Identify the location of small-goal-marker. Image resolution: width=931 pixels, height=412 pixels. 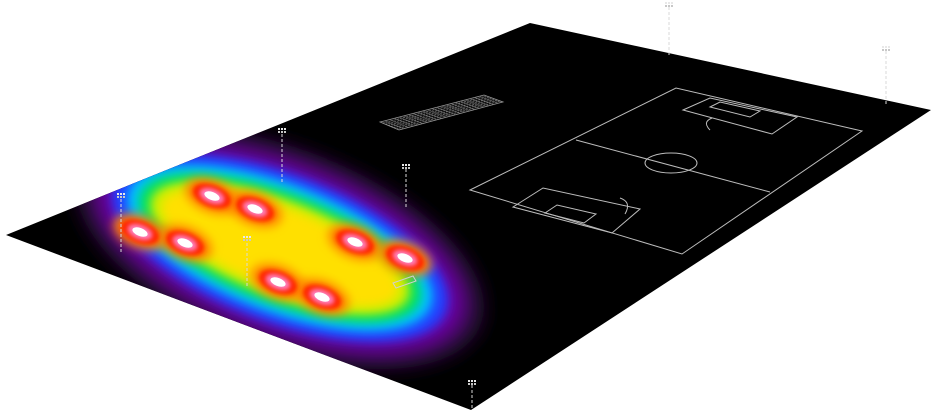
(404, 282).